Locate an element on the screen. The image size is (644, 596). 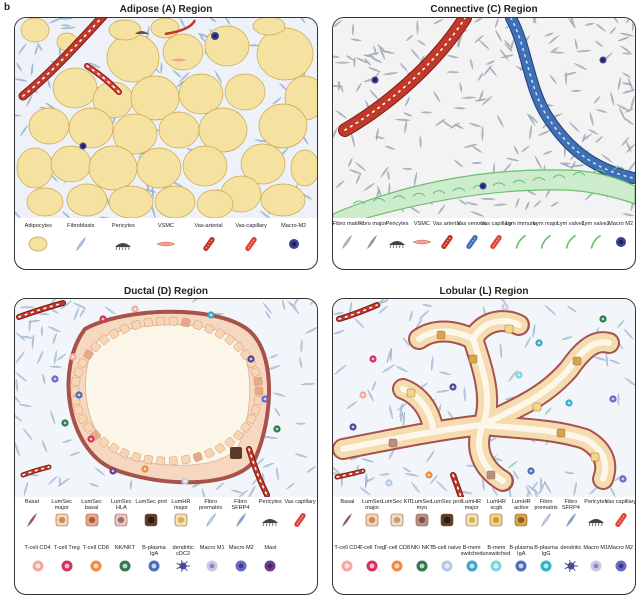
legend-item-vas-capillary: Vas-capillary is located at coordinates (251, 237).